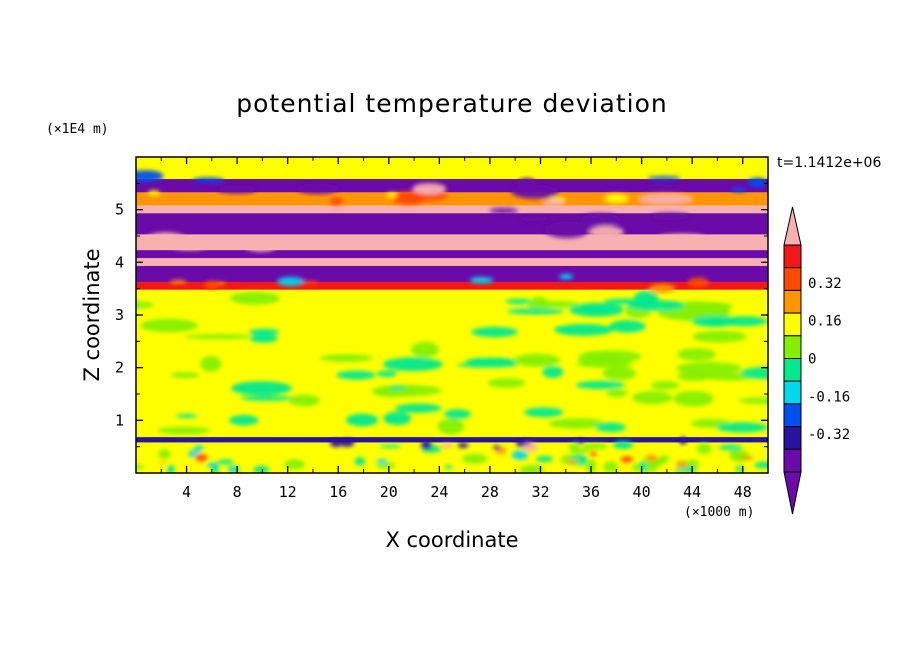  I want to click on y-tick-label: 3, so click(119, 315).